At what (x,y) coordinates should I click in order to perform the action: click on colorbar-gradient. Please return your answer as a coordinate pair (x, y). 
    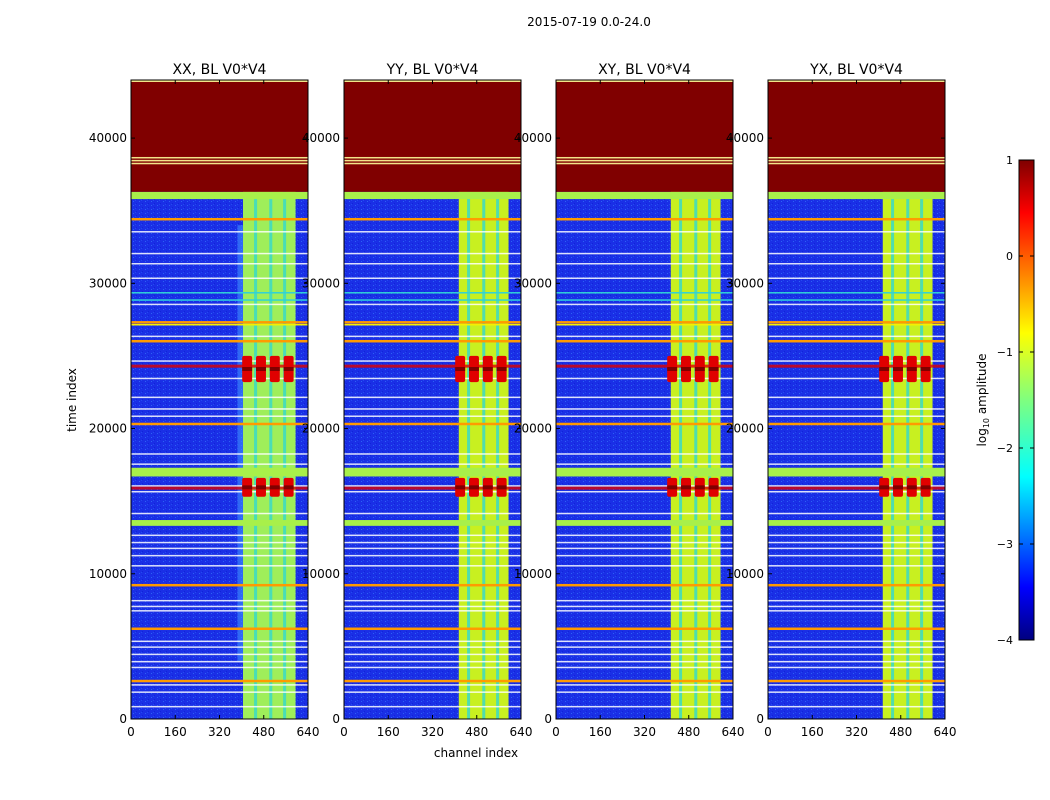
    Looking at the image, I should click on (1026, 400).